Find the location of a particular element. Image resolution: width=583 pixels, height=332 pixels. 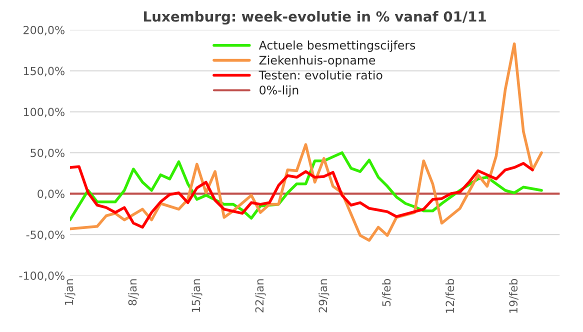

legend-label: 0%-lijn is located at coordinates (279, 91).